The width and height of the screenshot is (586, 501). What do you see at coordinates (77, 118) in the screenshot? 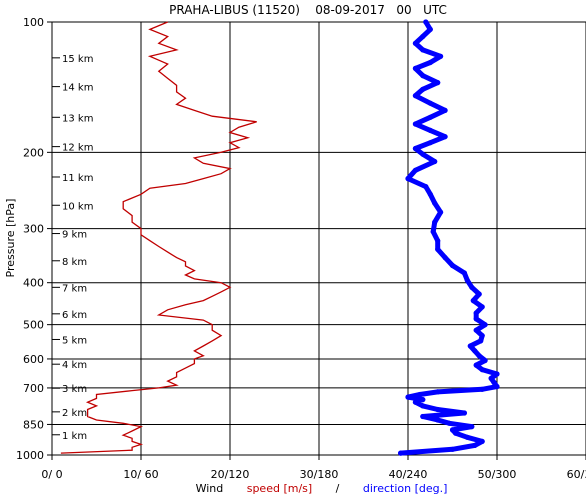
I see `height-label: 13 km` at bounding box center [77, 118].